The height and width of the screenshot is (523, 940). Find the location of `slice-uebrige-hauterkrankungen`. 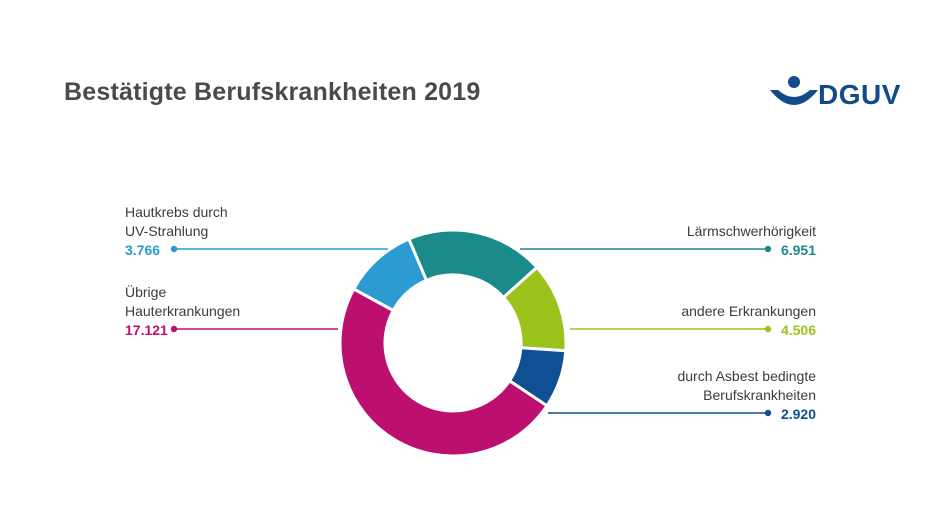

slice-uebrige-hauterkrankungen is located at coordinates (444, 372).